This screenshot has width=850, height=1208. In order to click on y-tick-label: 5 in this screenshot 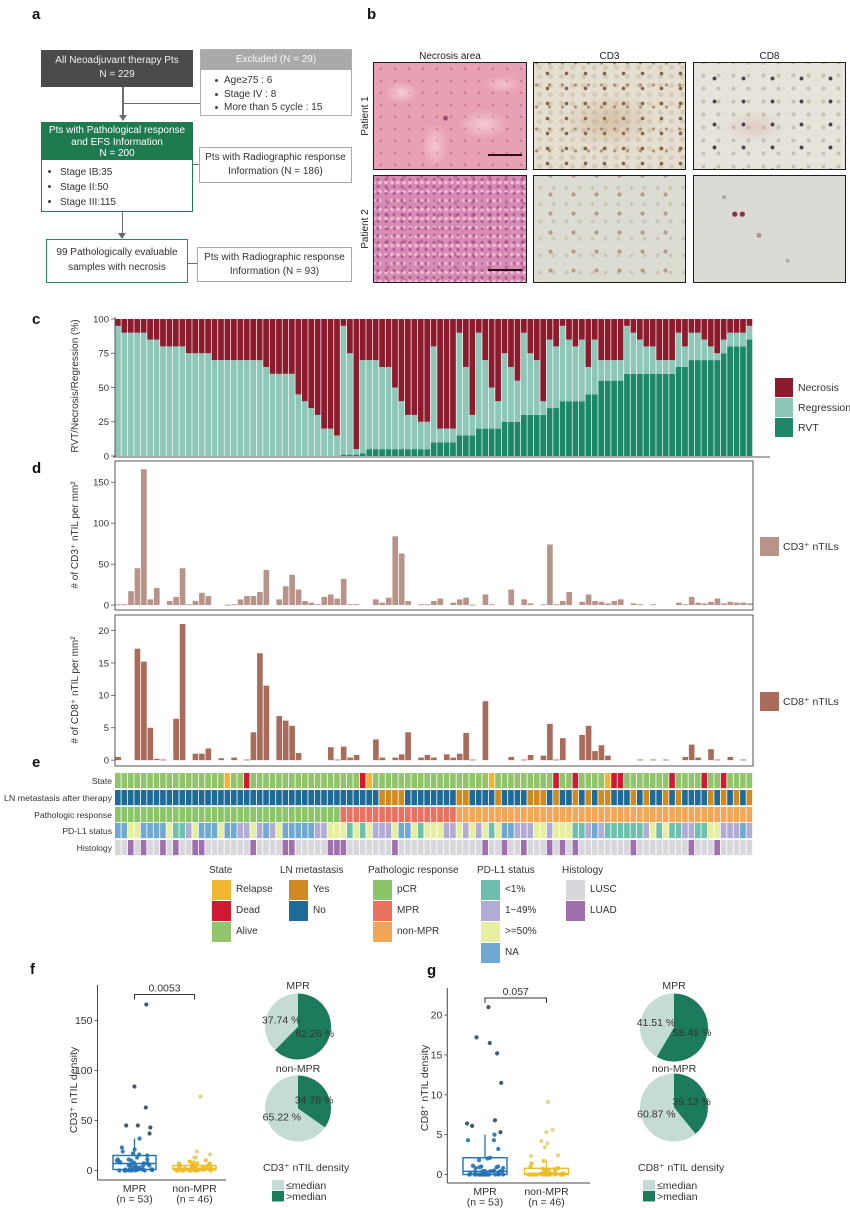, I will do `click(439, 1135)`.